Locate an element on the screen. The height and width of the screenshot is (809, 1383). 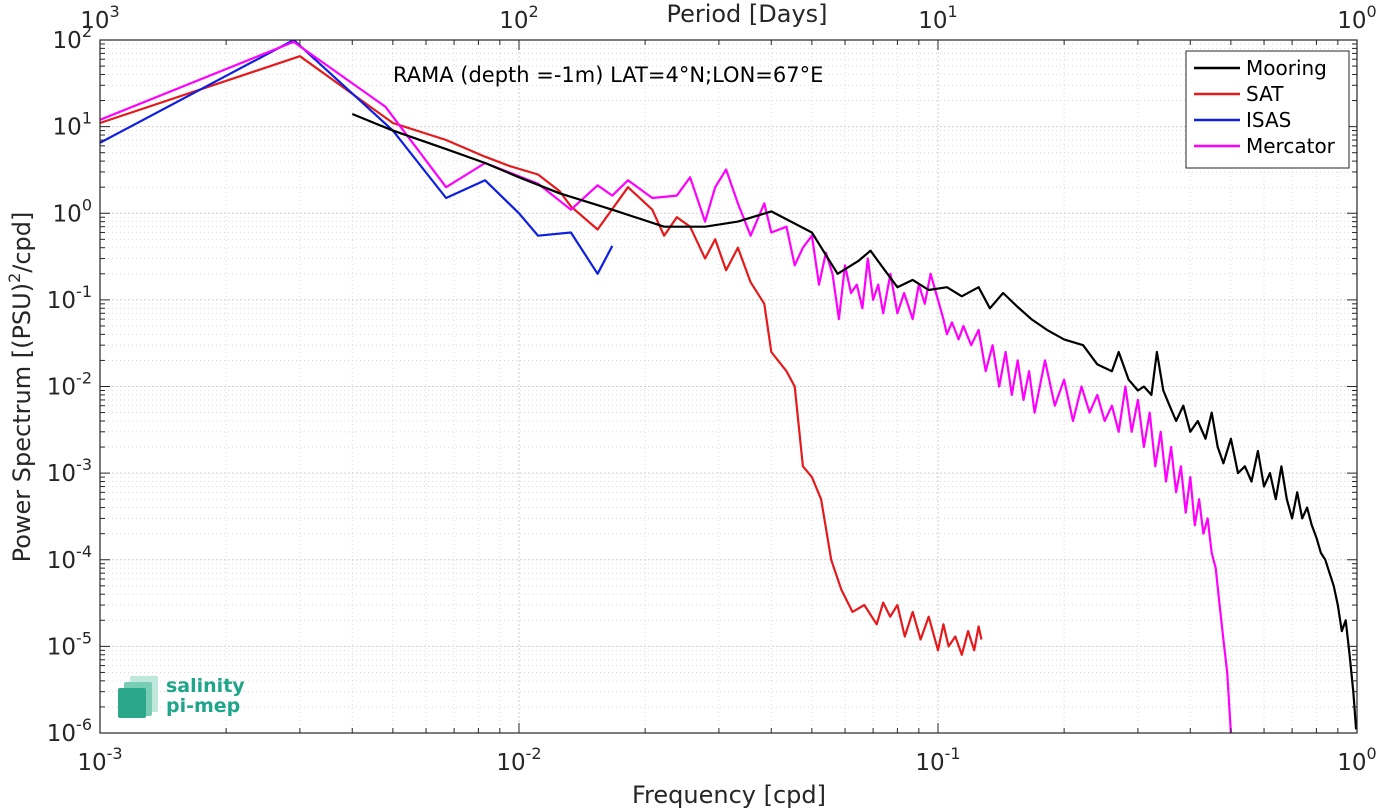
legend-box is located at coordinates (1267, 109).